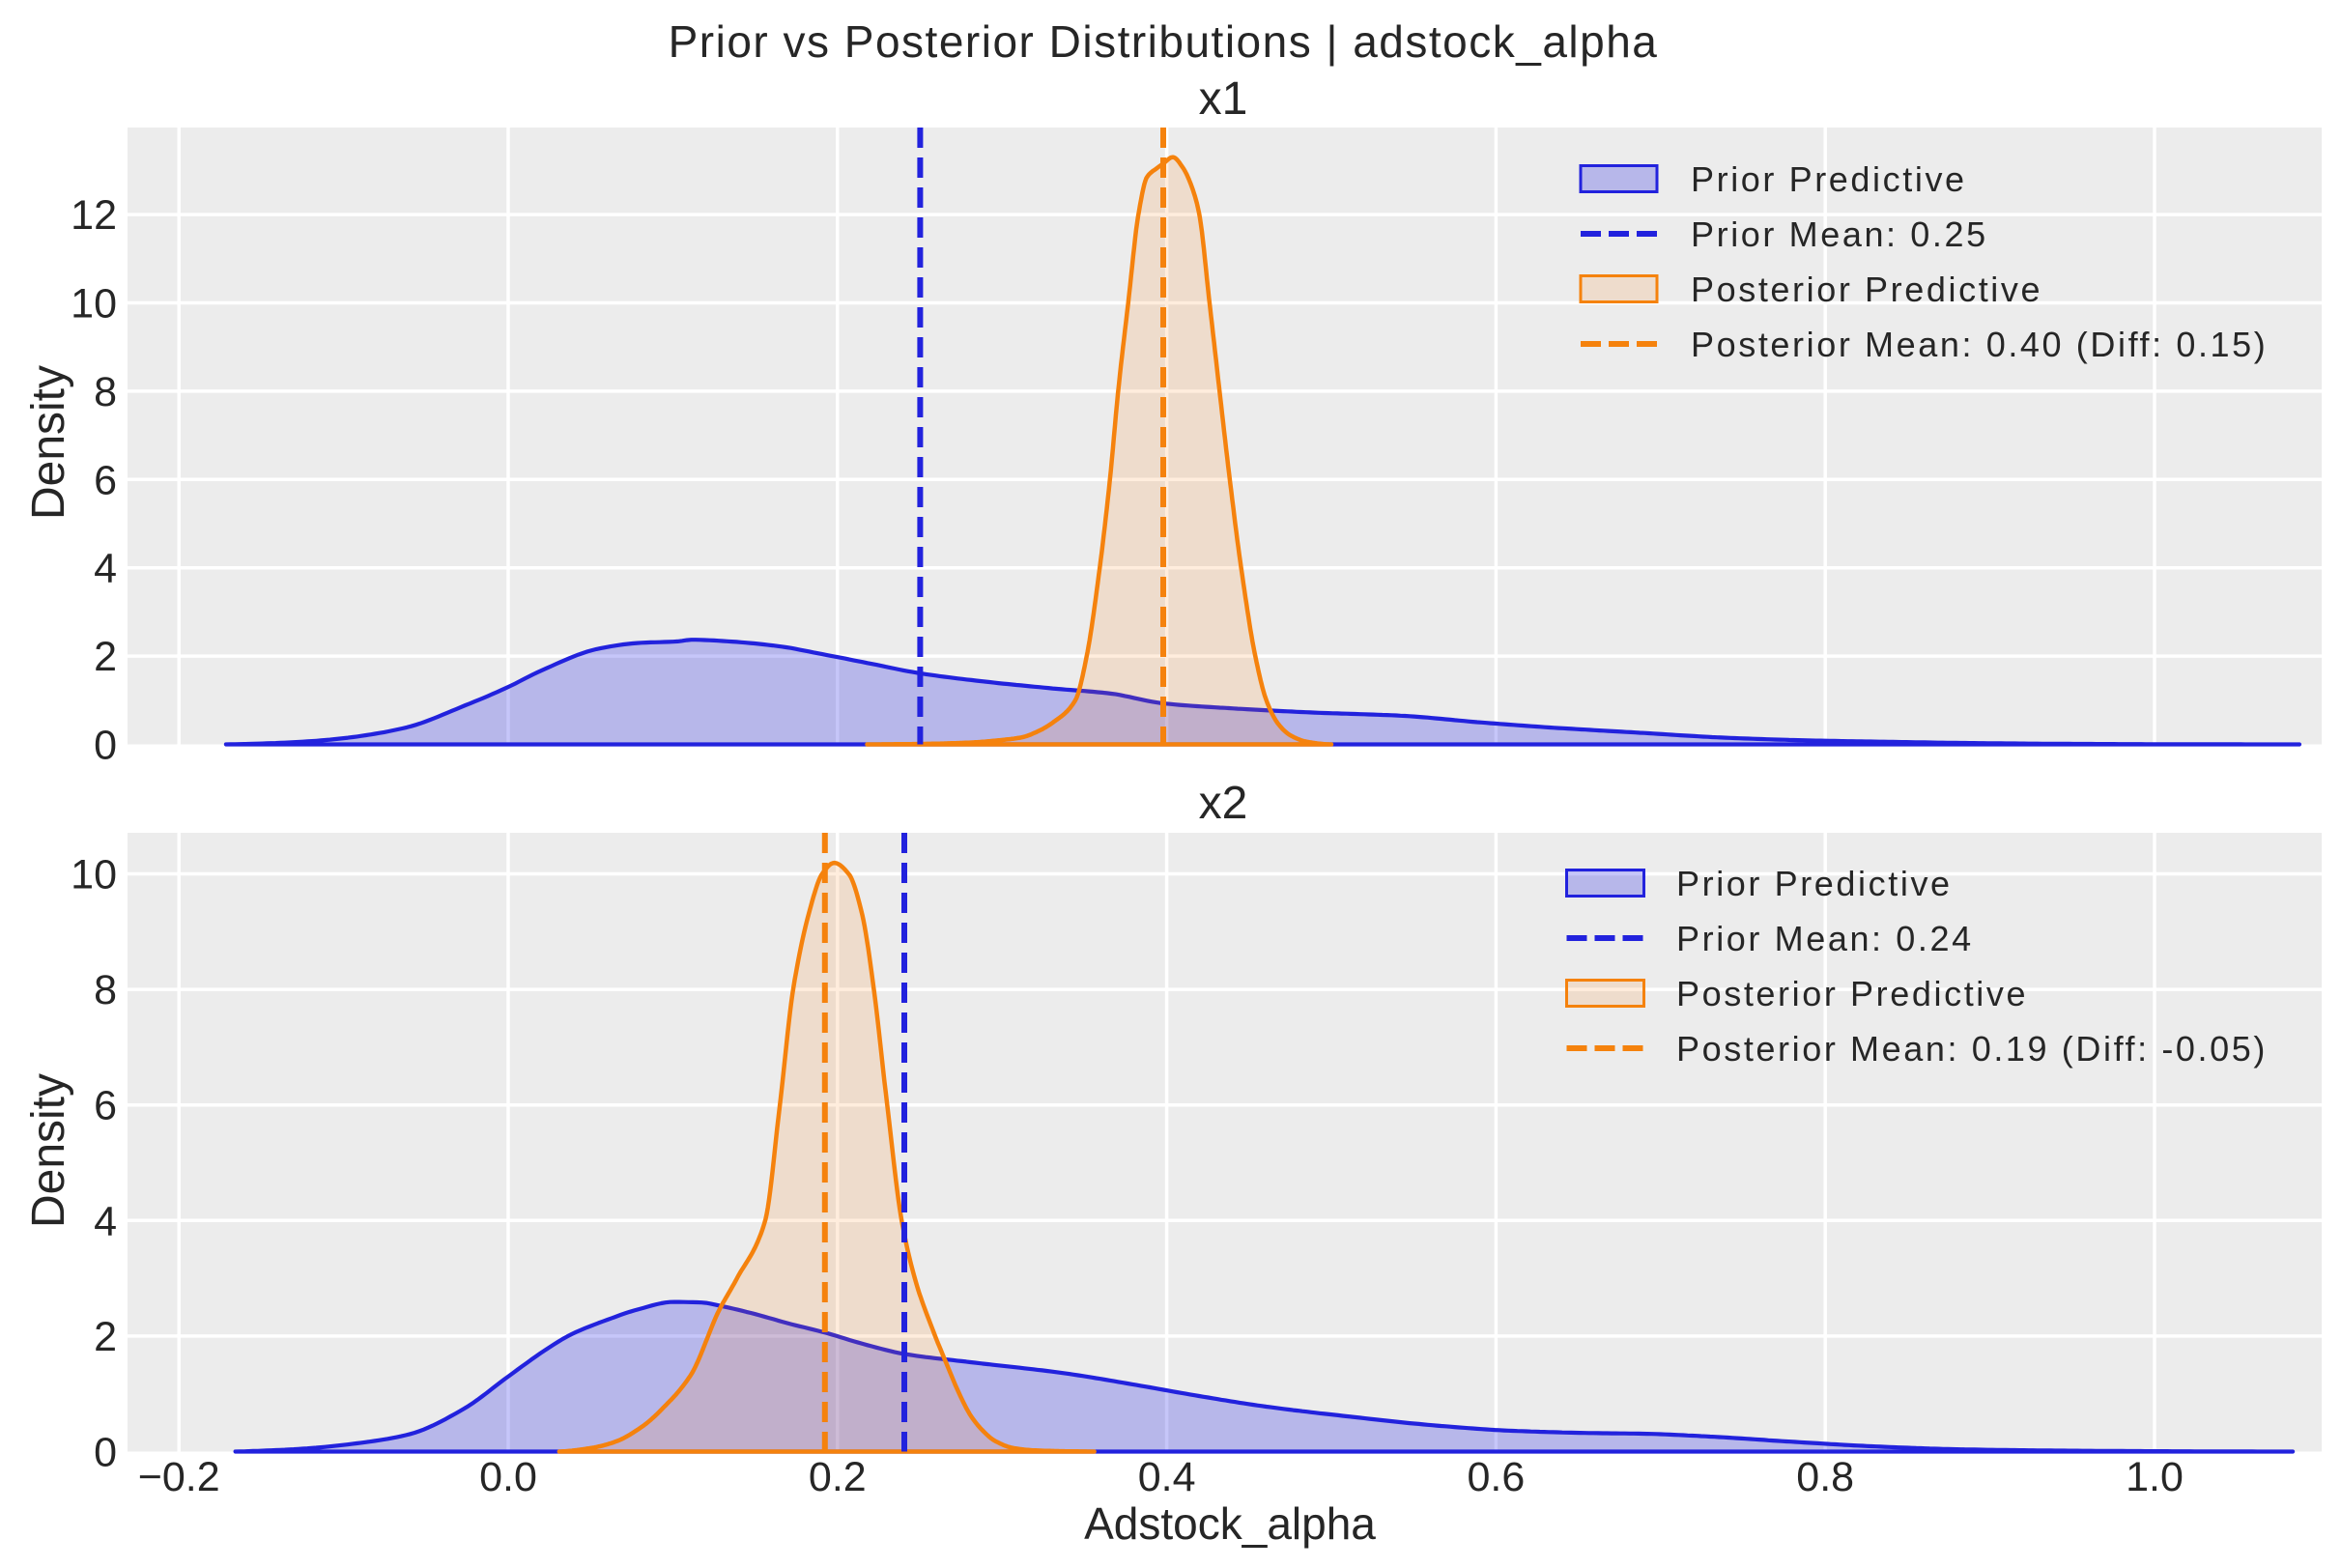  What do you see at coordinates (508, 1477) in the screenshot?
I see `svg-text: 0.0` at bounding box center [508, 1477].